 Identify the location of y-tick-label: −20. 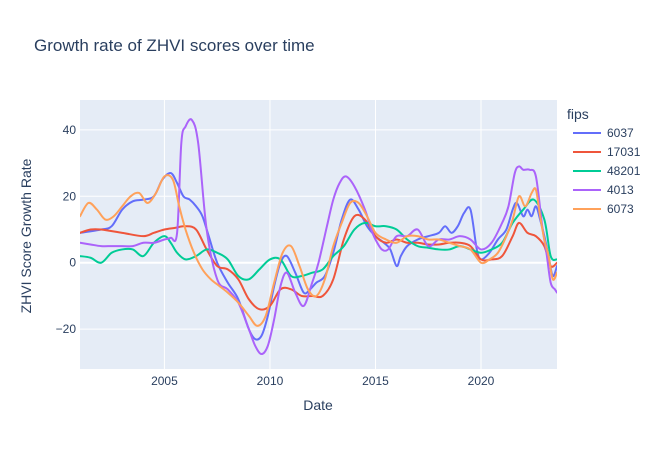
(66, 329).